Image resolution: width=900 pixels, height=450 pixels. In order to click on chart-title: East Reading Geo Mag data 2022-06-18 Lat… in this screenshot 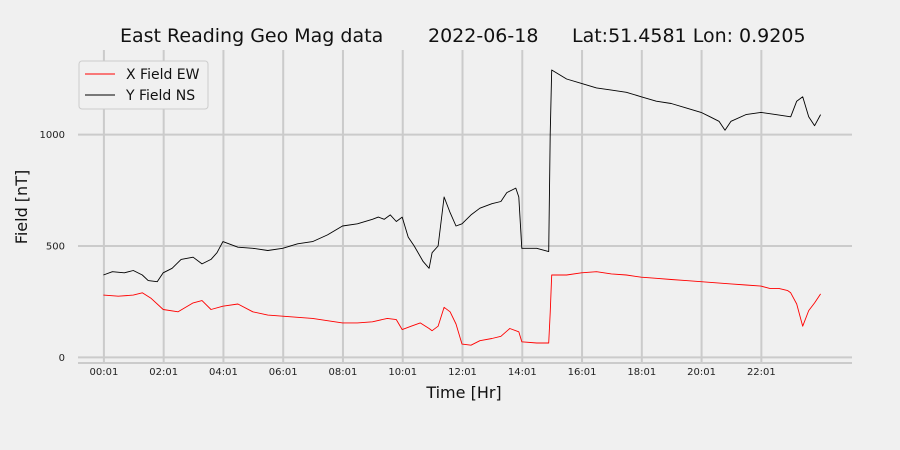, I will do `click(463, 36)`.